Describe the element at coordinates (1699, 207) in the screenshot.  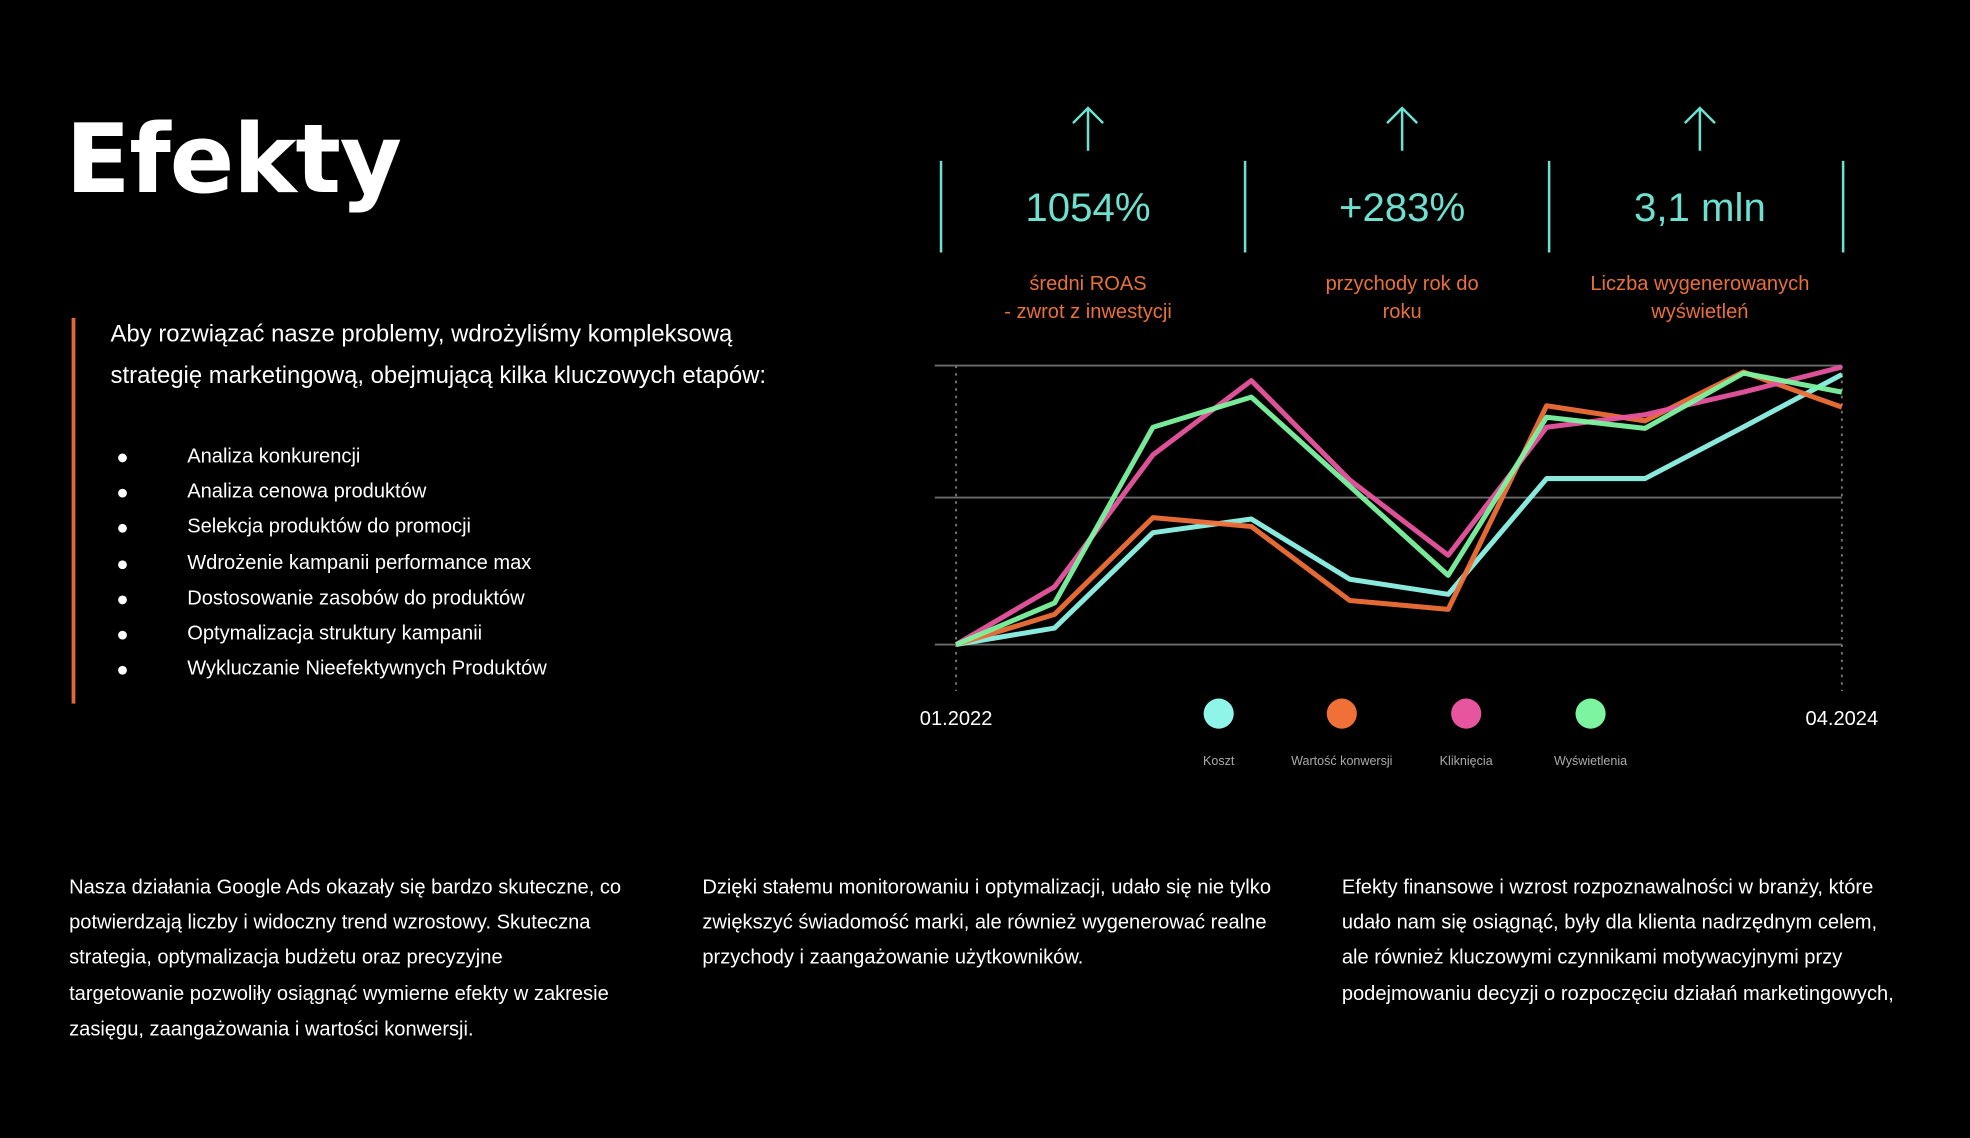
I see `stat-value: 3,1 mln` at that location.